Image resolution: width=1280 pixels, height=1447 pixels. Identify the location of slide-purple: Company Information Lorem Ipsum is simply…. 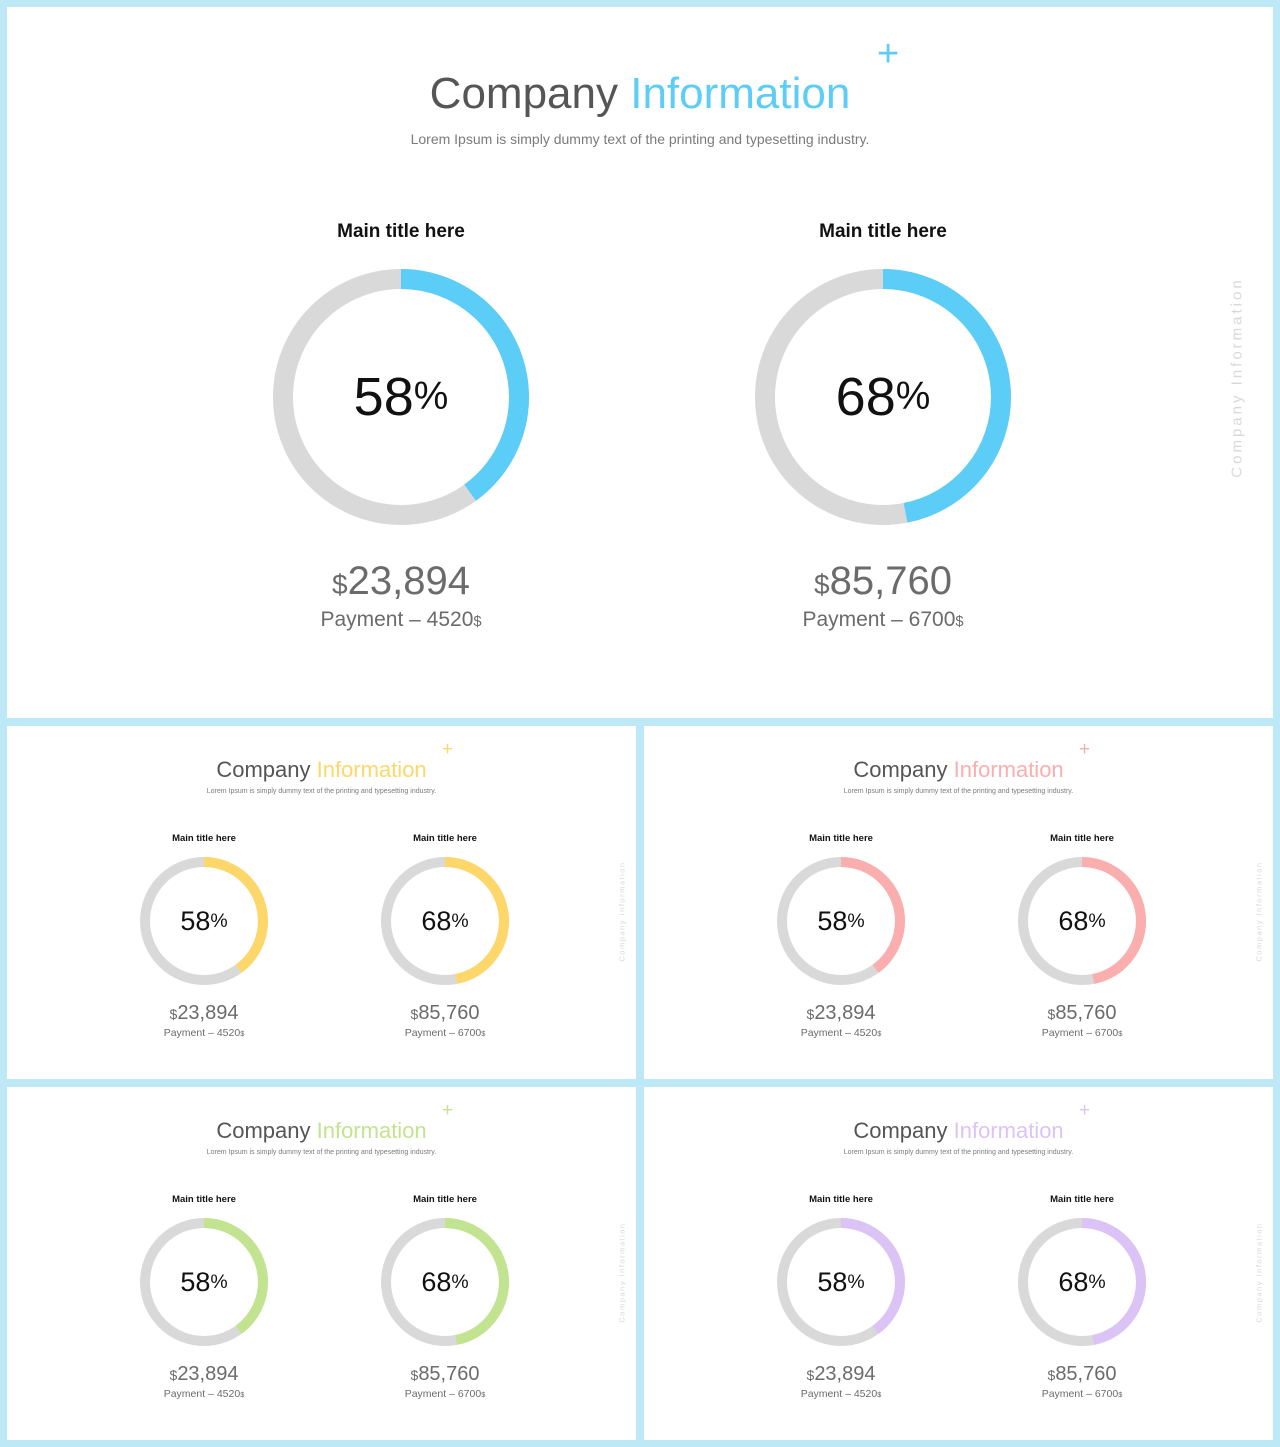
(958, 1263).